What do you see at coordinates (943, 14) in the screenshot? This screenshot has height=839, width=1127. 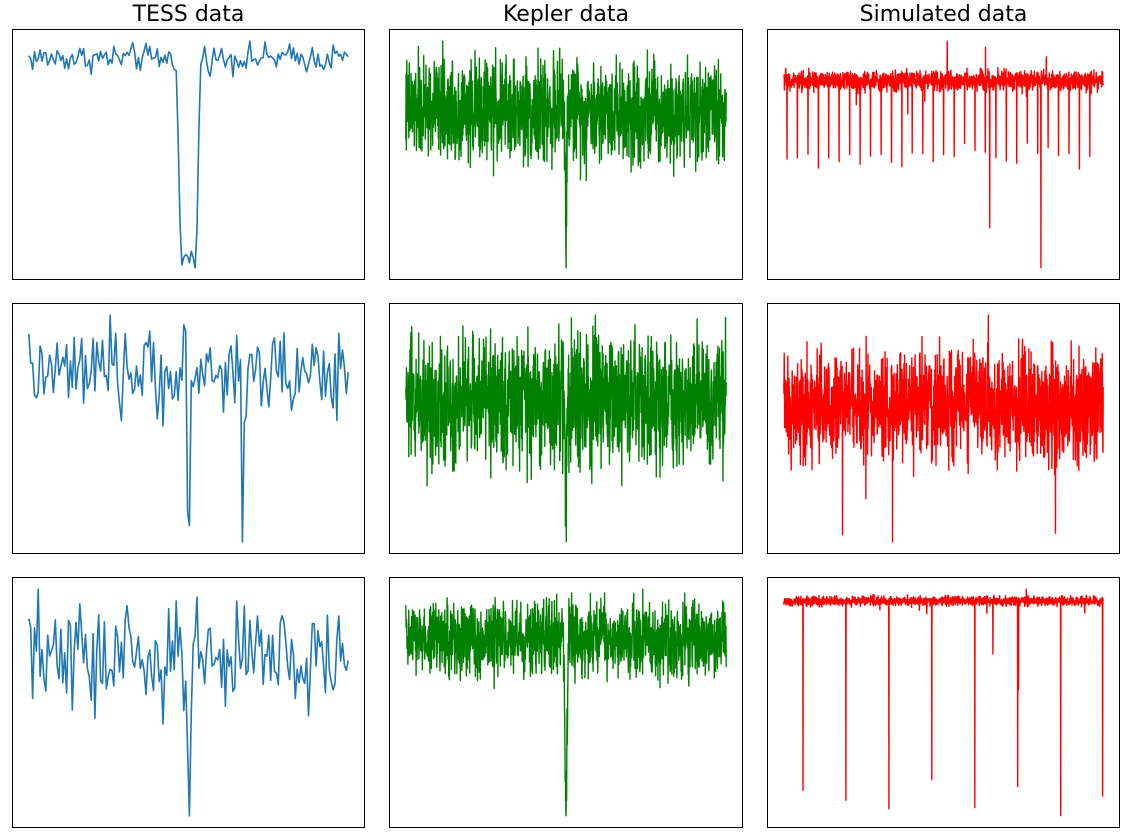 I see `column-title-simulated: Simulated data` at bounding box center [943, 14].